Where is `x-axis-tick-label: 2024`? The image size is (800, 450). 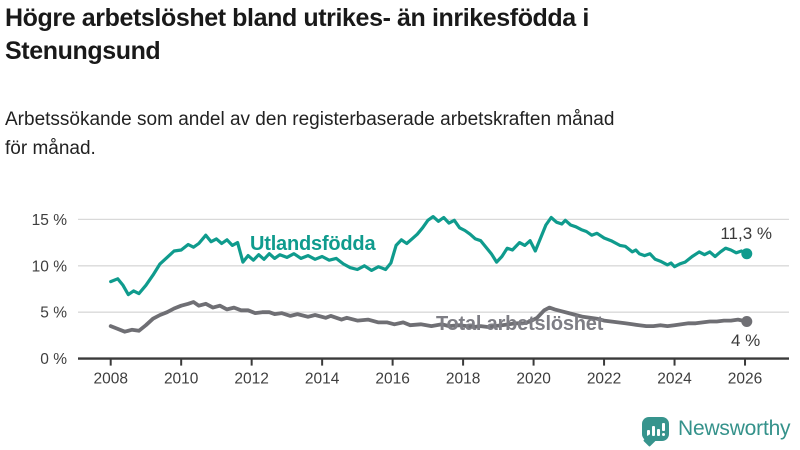 x-axis-tick-label: 2024 is located at coordinates (674, 379).